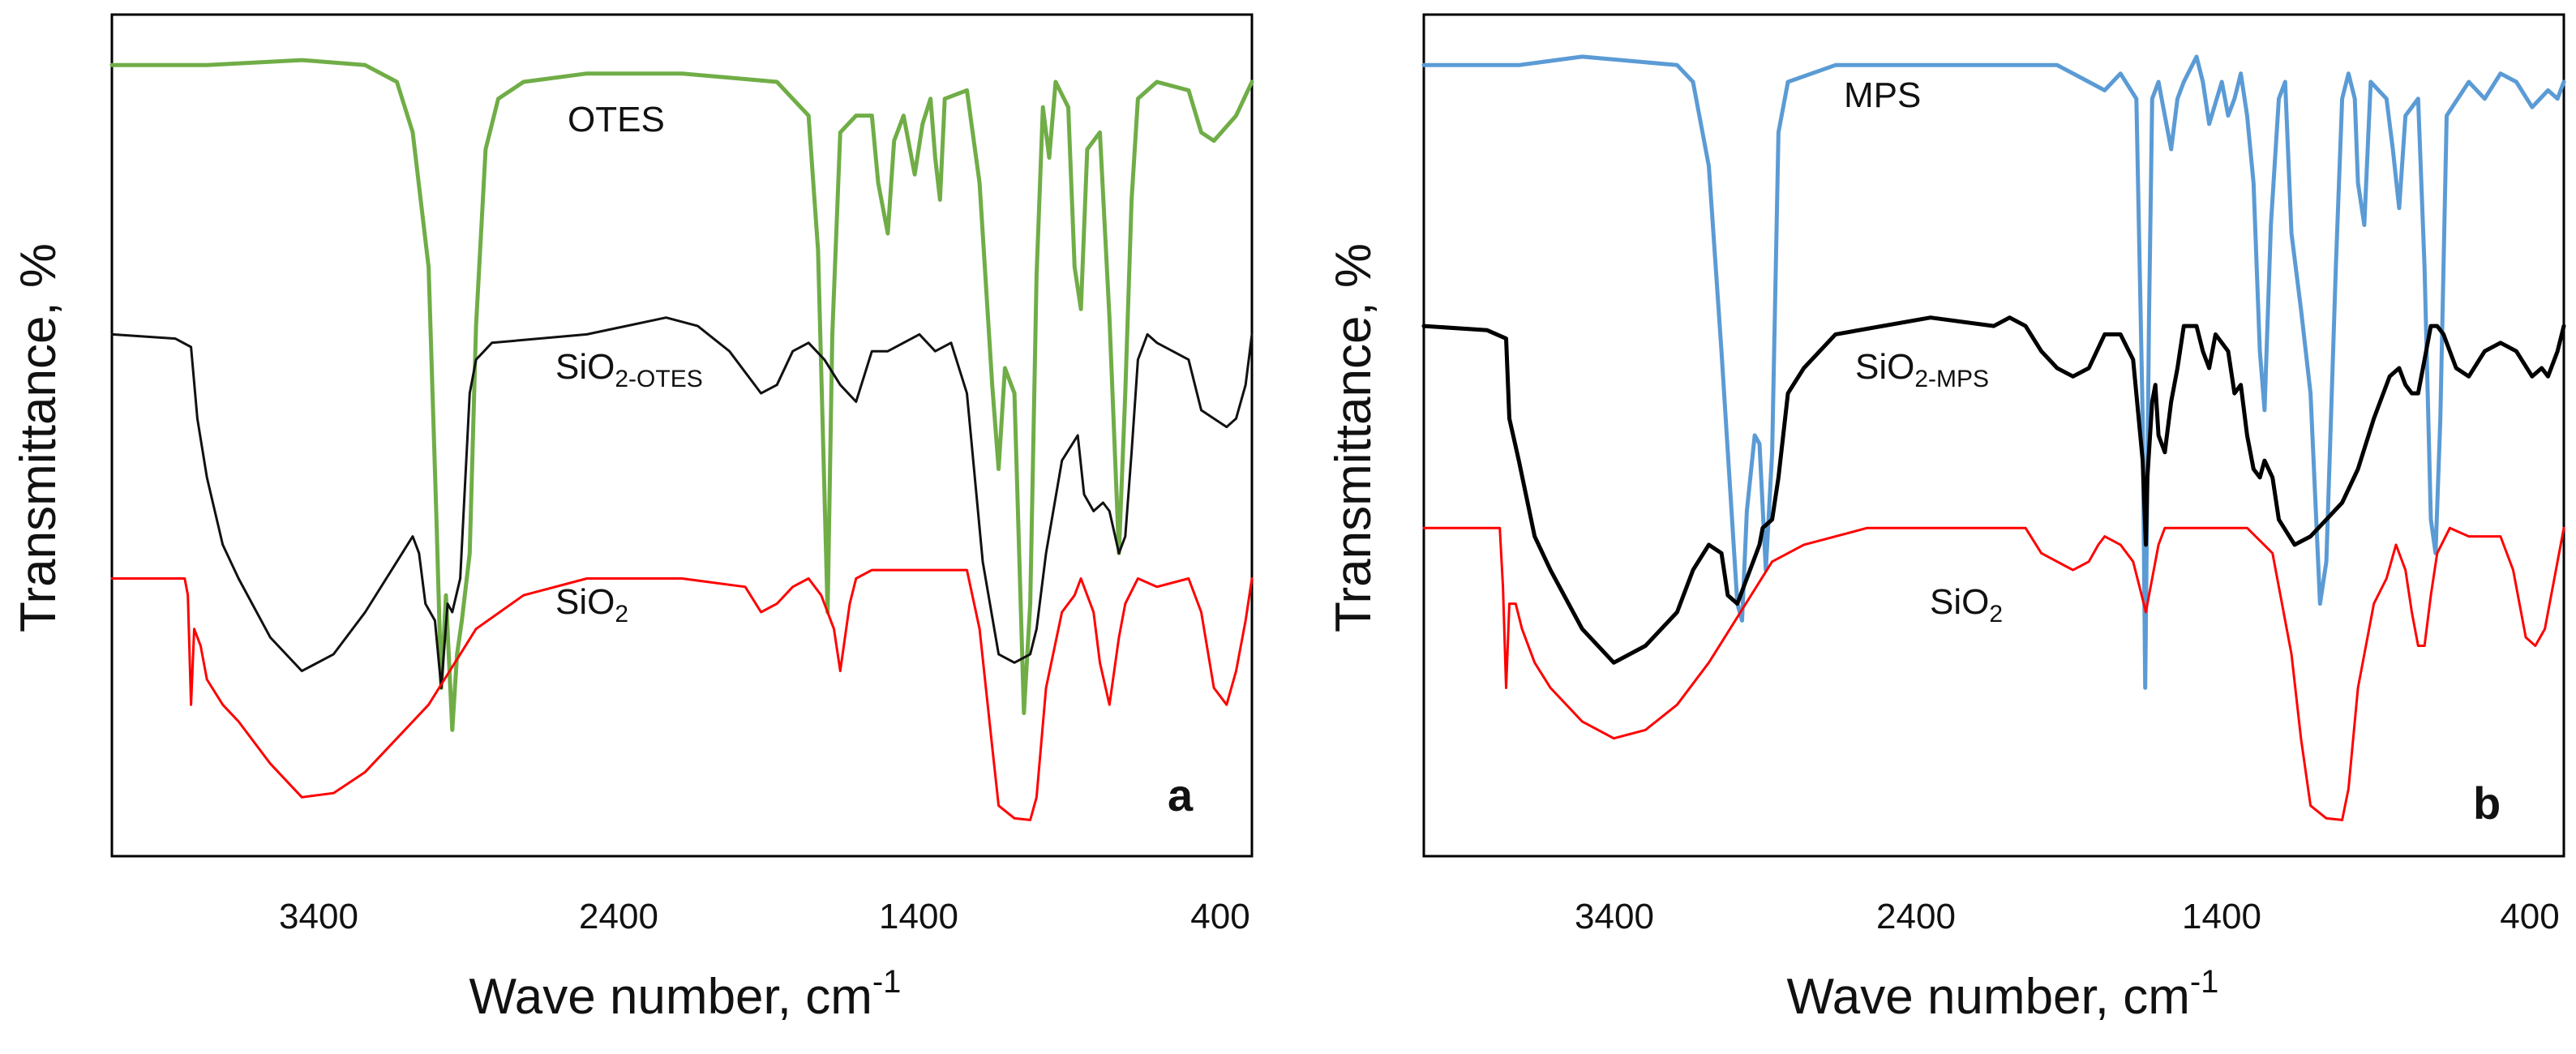  I want to click on panel-b-series-sio2-mps, so click(1993, 490).